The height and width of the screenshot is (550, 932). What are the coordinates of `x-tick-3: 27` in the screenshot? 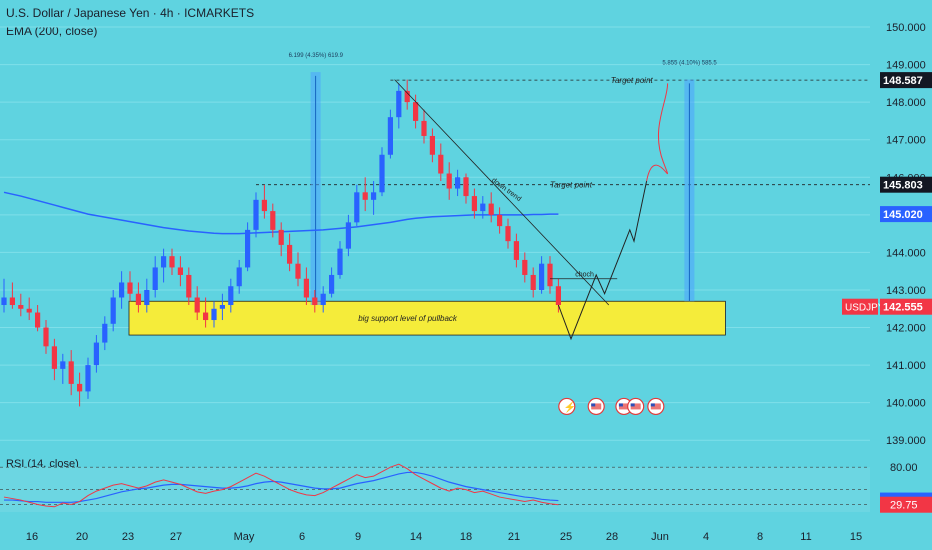 It's located at (176, 537).